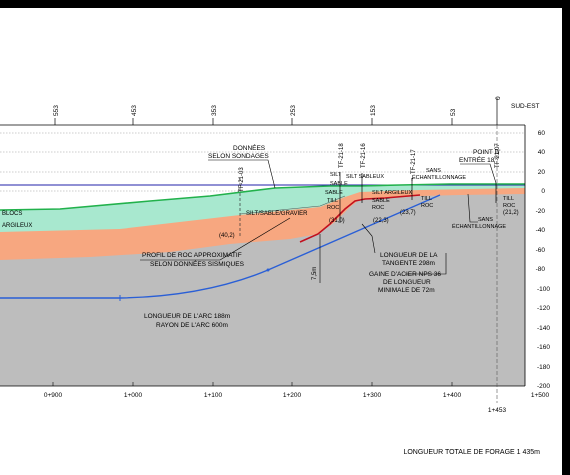 This screenshot has width=570, height=475. Describe the element at coordinates (408, 213) in the screenshot. I see `depth-label: (23,7)` at that location.